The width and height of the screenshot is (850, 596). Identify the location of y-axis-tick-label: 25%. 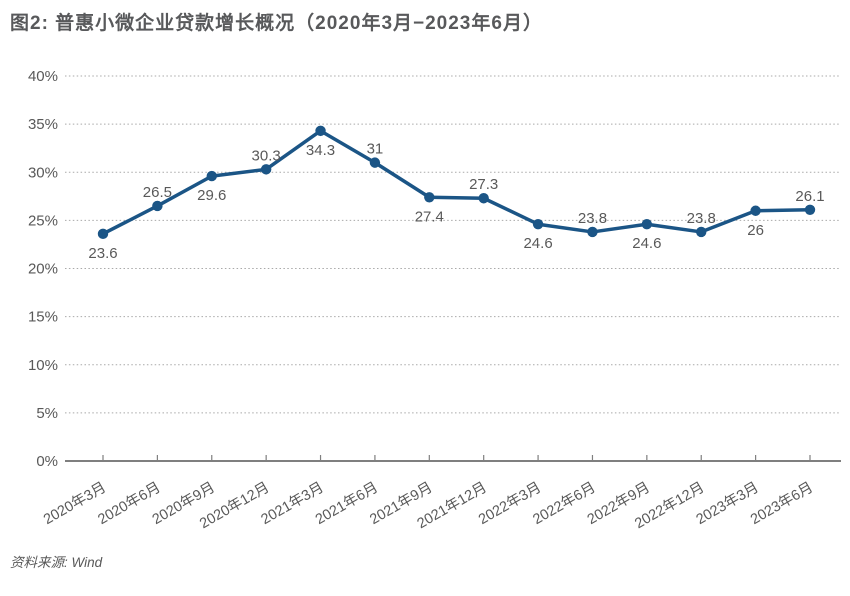
(43, 220).